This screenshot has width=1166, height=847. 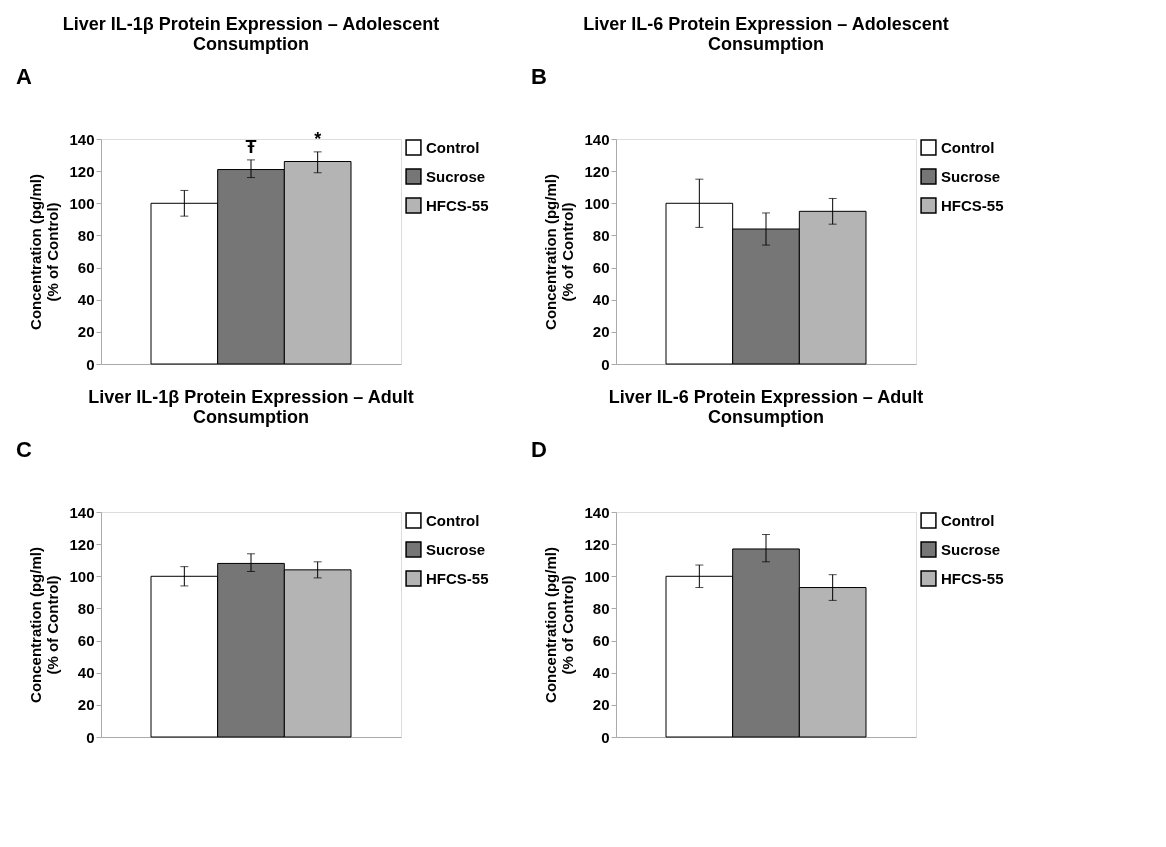 What do you see at coordinates (251, 34) in the screenshot?
I see `chart-title: Liver IL-1β Protein Expression – Adolescent Consumption` at bounding box center [251, 34].